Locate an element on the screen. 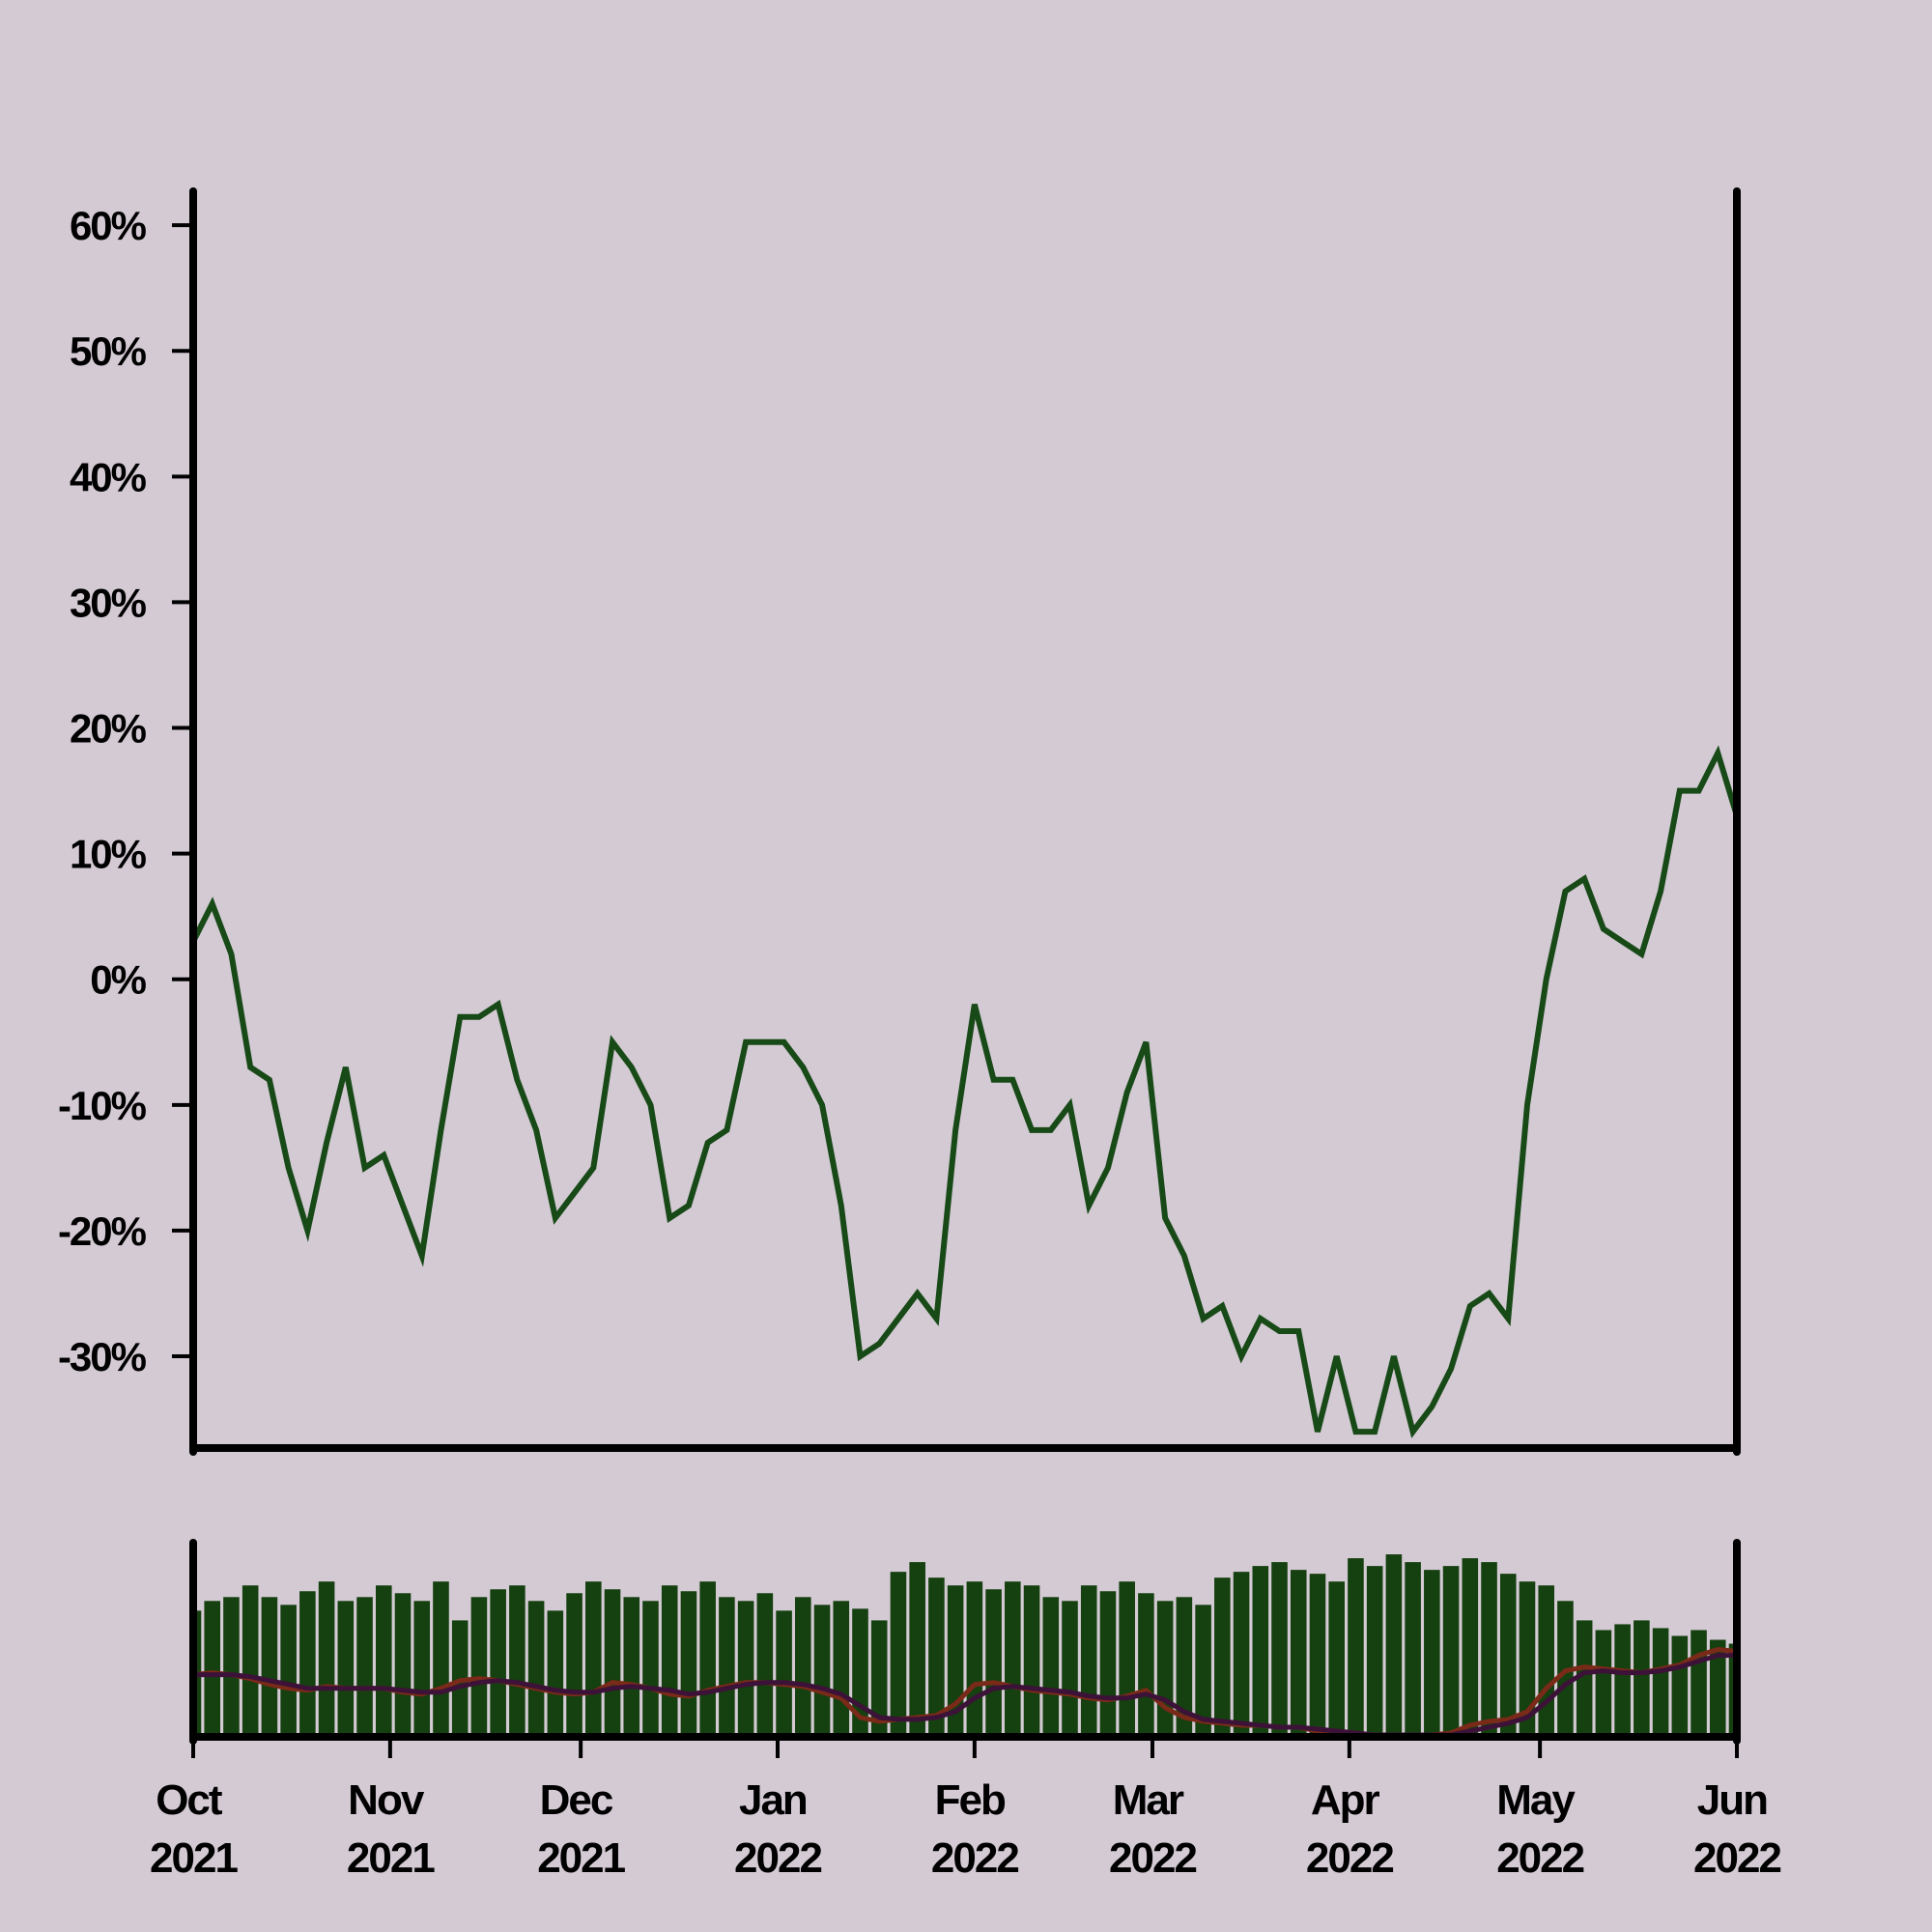  x-tick-label: May 2022 is located at coordinates (1539, 1829).